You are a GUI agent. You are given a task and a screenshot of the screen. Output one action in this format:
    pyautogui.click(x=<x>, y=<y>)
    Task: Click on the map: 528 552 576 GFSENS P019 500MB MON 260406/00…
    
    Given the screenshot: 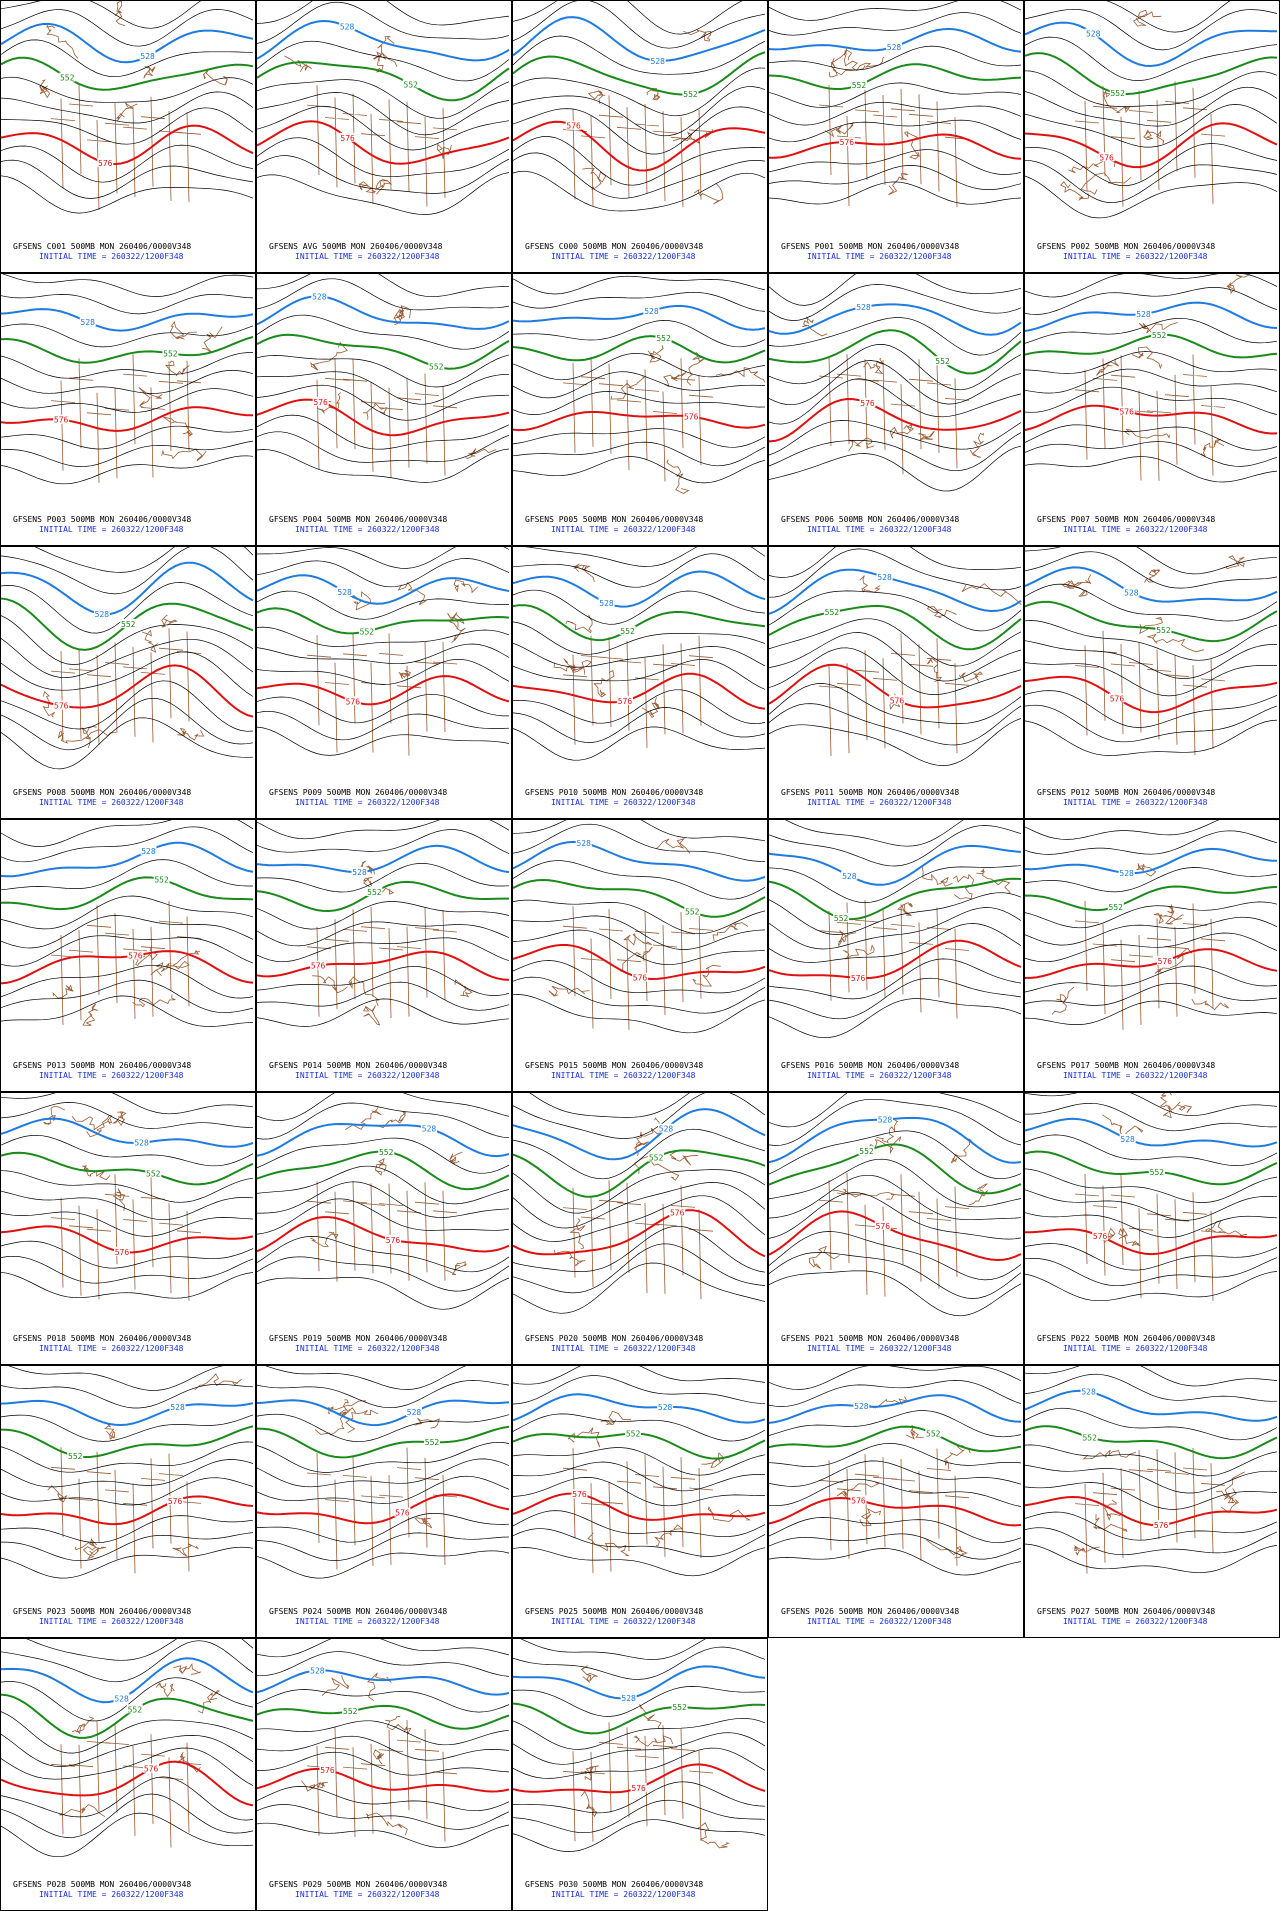 What is the action you would take?
    pyautogui.click(x=384, y=1228)
    